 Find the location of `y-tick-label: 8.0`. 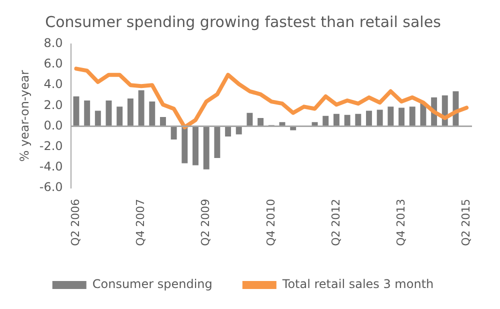

y-tick-label: 8.0 is located at coordinates (53, 43).